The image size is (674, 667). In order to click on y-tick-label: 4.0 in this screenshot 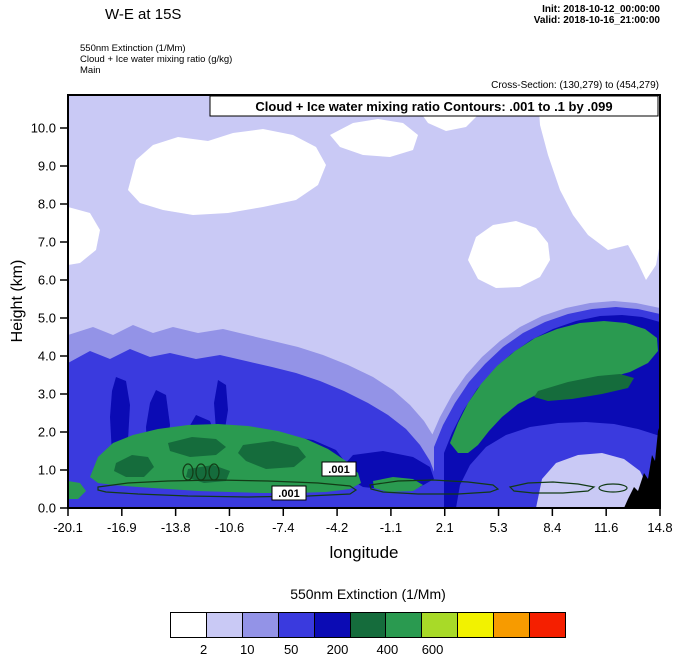, I will do `click(47, 356)`.